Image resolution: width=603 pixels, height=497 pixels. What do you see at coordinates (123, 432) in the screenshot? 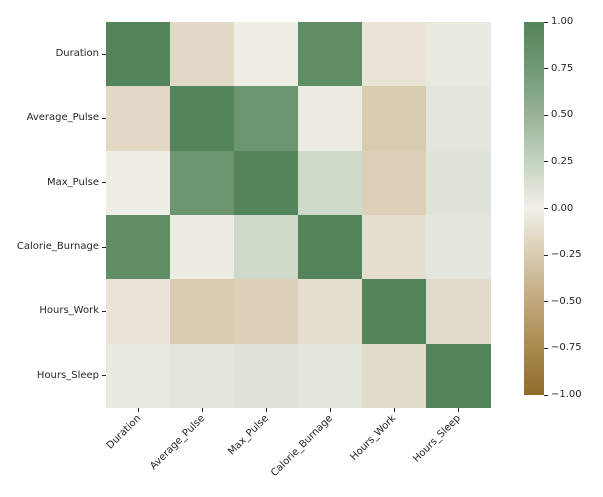
I see `x-tick-label: Duration` at bounding box center [123, 432].